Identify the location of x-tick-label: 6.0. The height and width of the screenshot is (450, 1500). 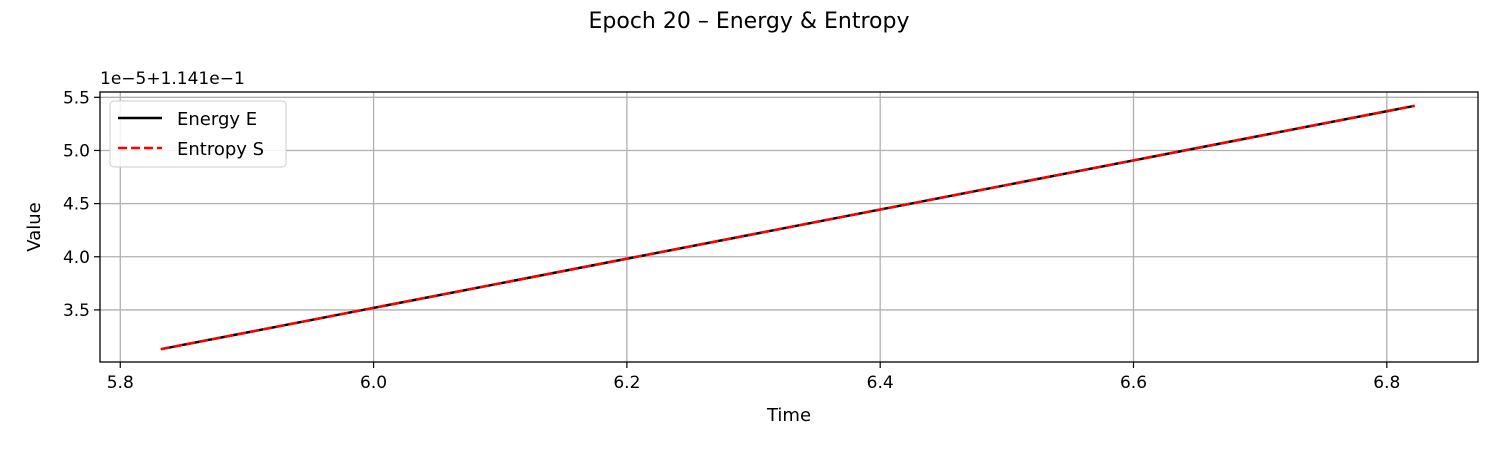
(373, 383).